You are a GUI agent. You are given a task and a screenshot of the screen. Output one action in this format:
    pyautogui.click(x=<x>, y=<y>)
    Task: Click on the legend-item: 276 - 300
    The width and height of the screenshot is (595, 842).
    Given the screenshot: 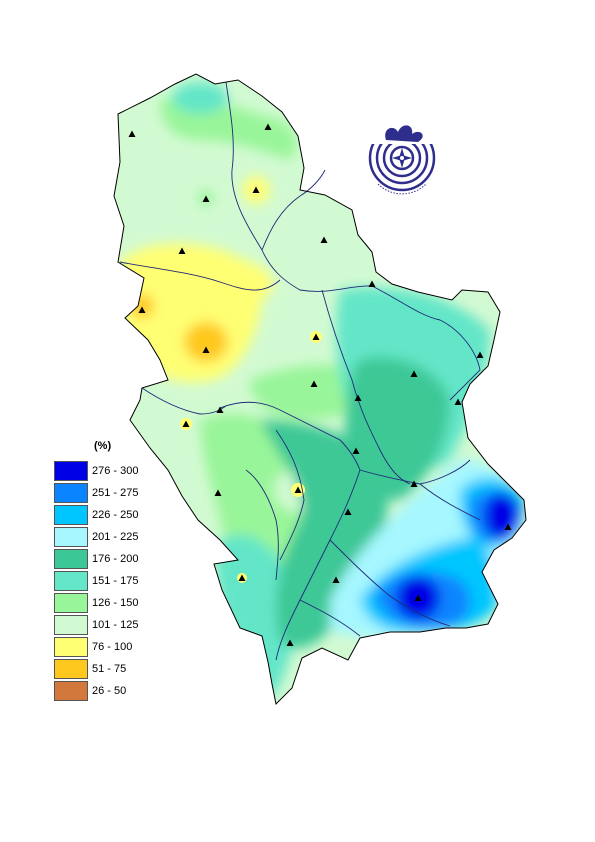 What is the action you would take?
    pyautogui.click(x=134, y=471)
    